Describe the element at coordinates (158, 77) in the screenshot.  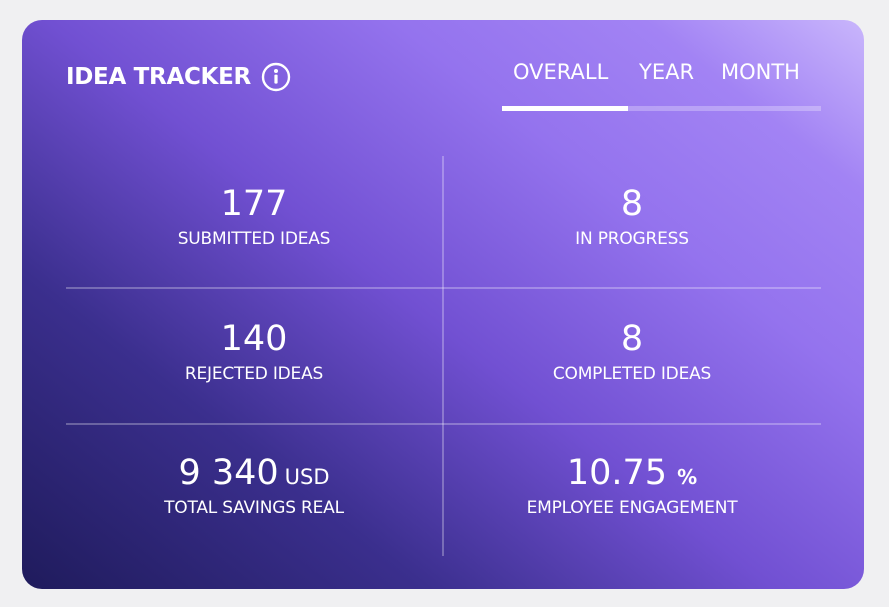
I see `card-title: IDEA TRACKER` at that location.